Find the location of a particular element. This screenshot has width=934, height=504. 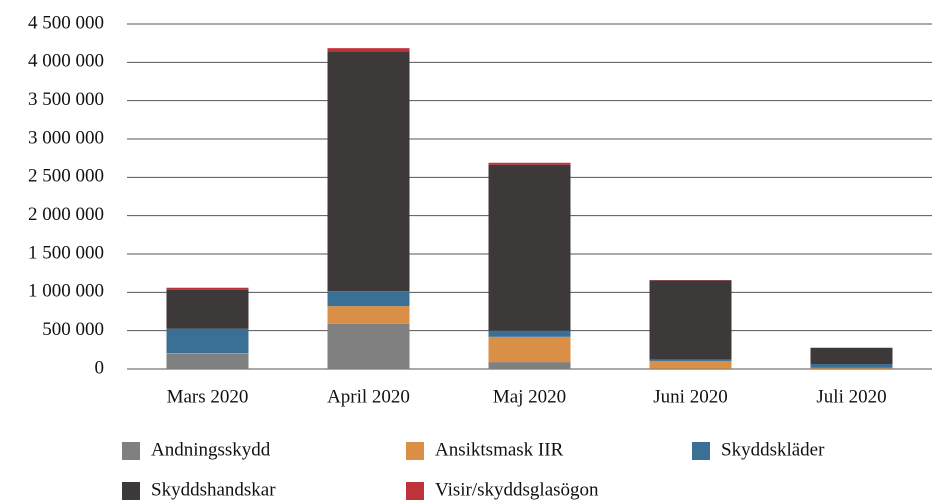

x-tick-label: Mars 2020 is located at coordinates (208, 396).